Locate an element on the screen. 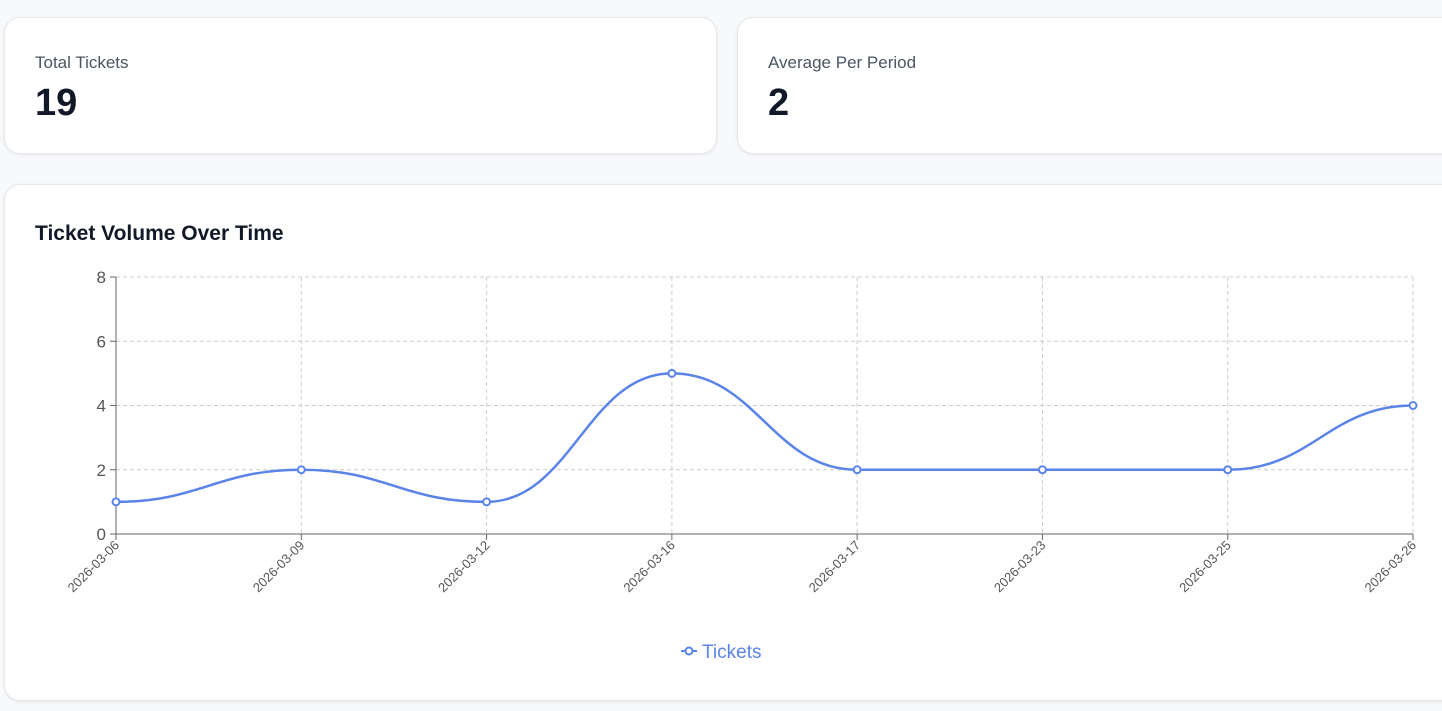  x-tick-label: 2026-03-09 is located at coordinates (279, 567).